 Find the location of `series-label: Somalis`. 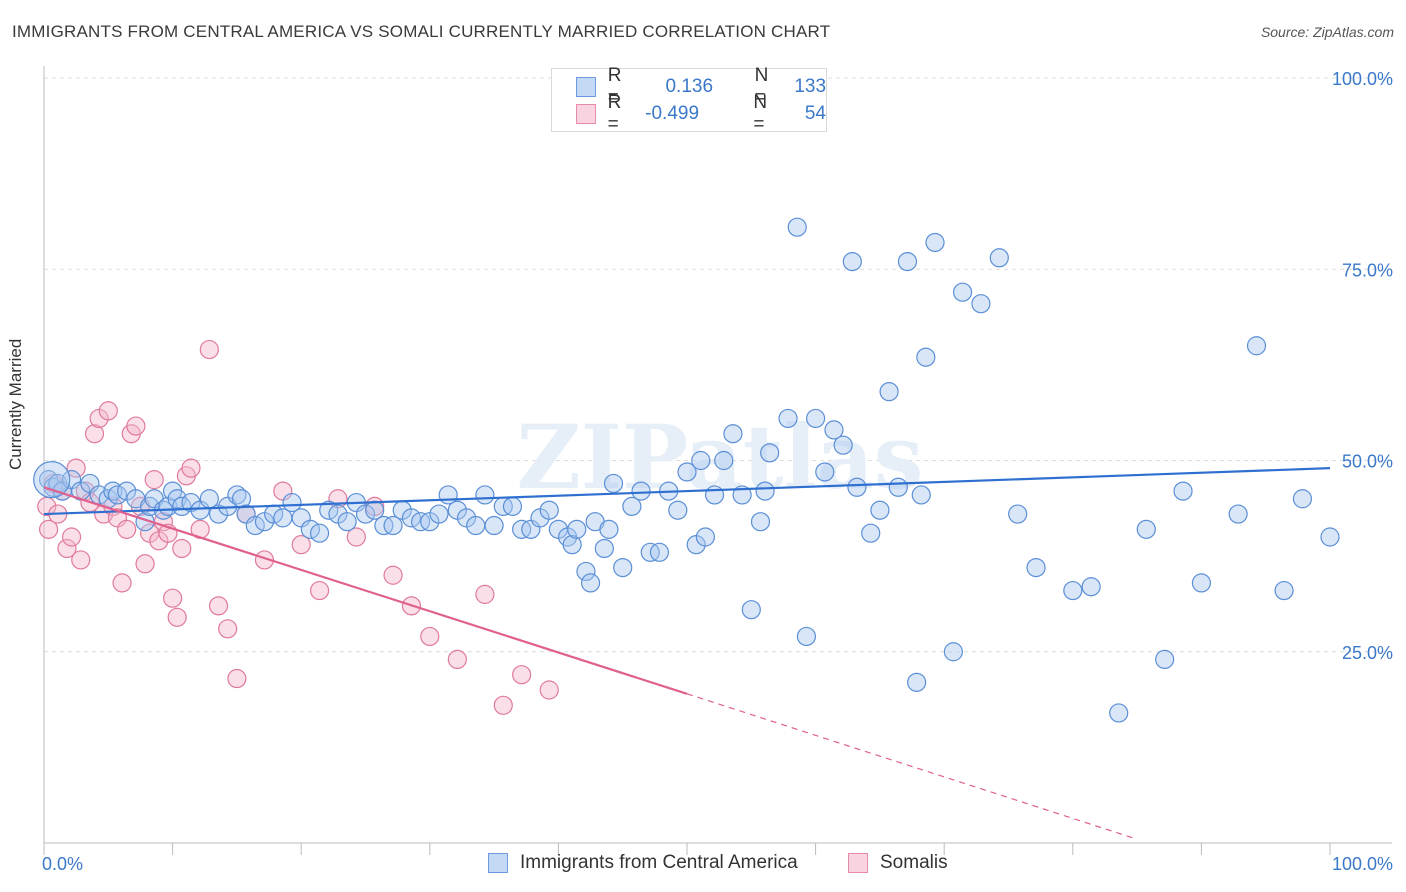

series-label: Somalis is located at coordinates (914, 862).